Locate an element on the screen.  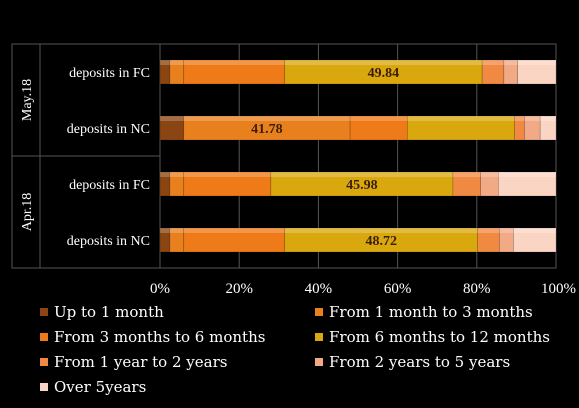
data-label: 49.84 is located at coordinates (384, 73).